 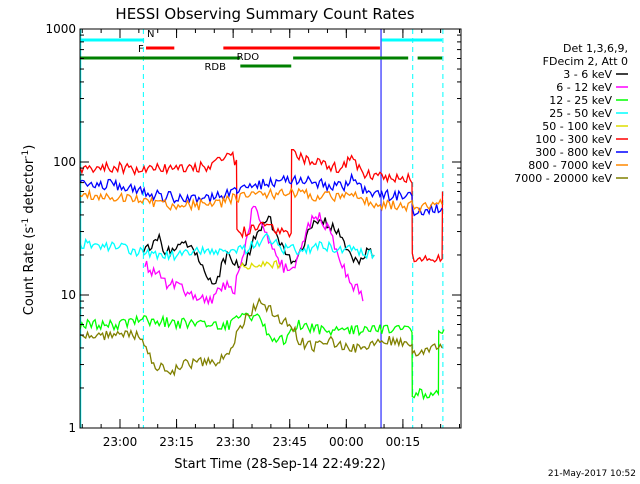 I want to click on y-tick-label: 10, so click(x=68, y=295).